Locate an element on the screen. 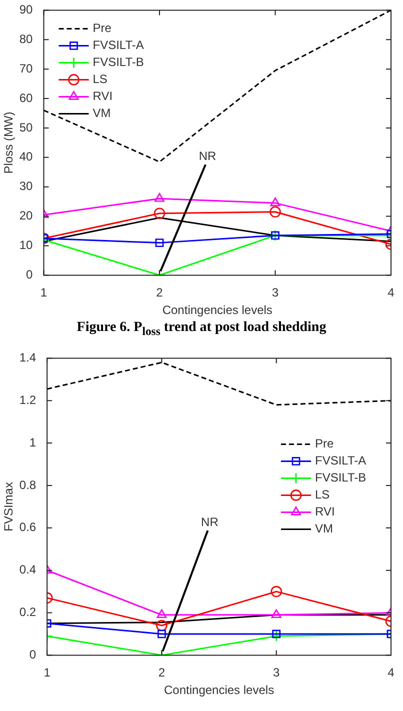 The image size is (403, 711). y-tick-label: 90 is located at coordinates (26, 9).